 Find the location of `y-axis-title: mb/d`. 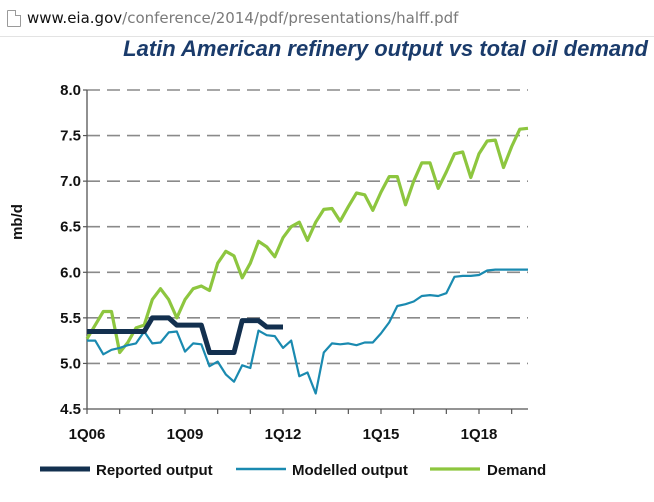

y-axis-title: mb/d is located at coordinates (17, 222).